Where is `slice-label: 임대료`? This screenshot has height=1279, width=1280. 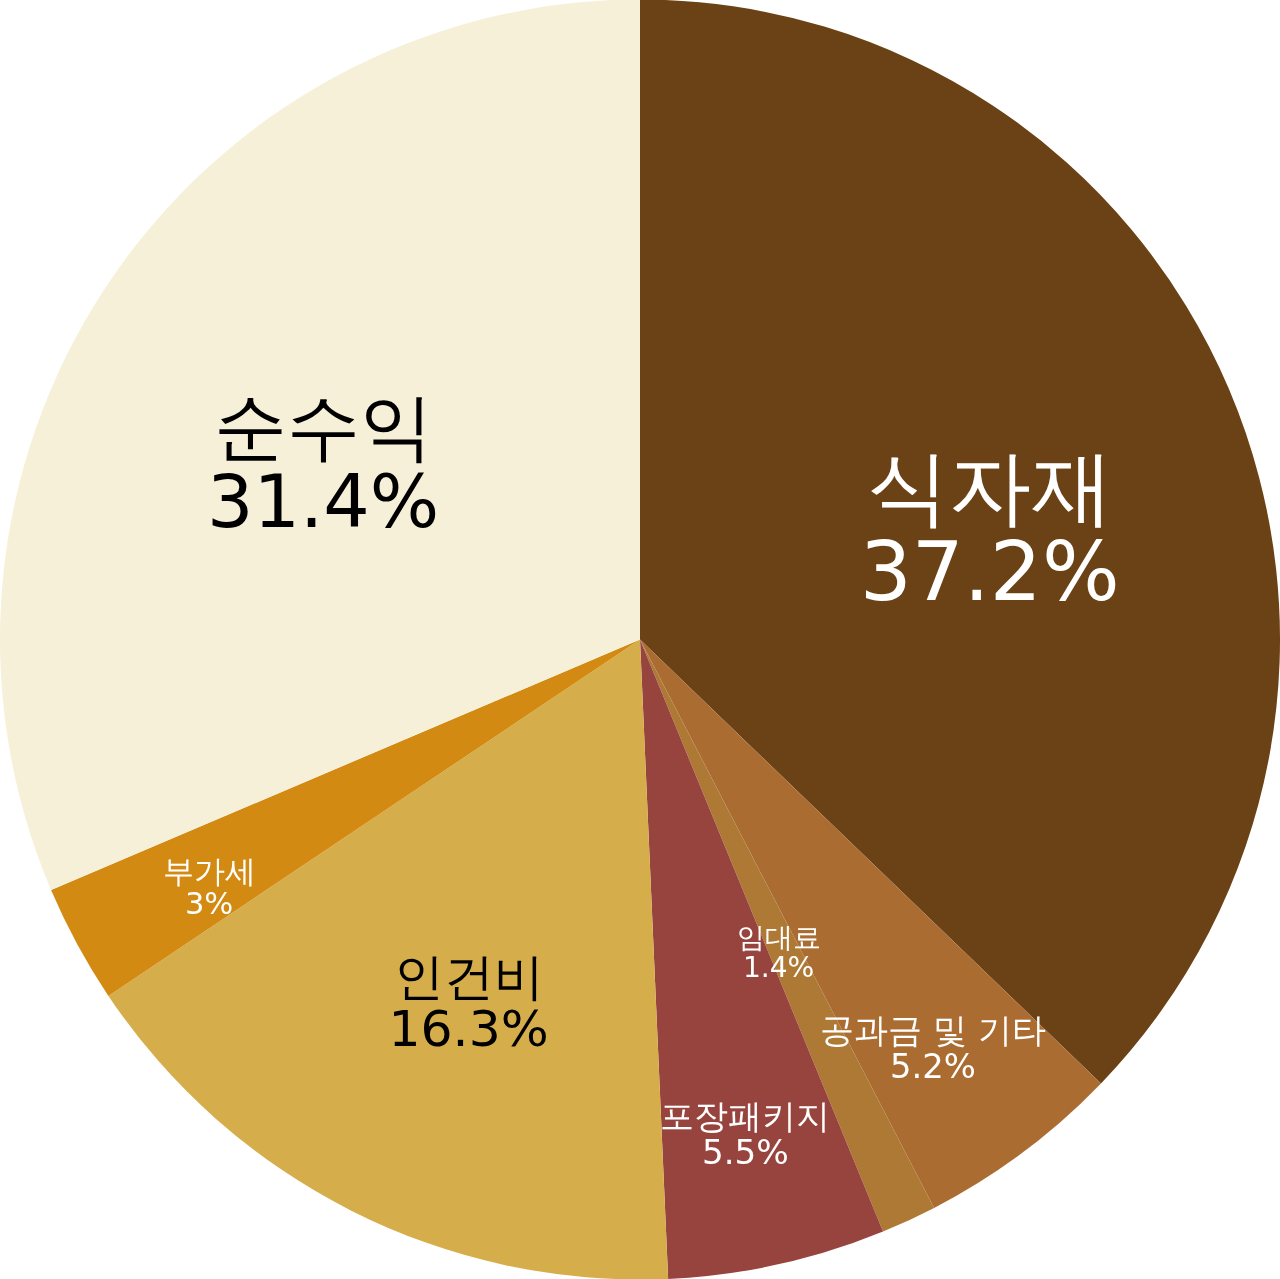
slice-label: 임대료 is located at coordinates (778, 937).